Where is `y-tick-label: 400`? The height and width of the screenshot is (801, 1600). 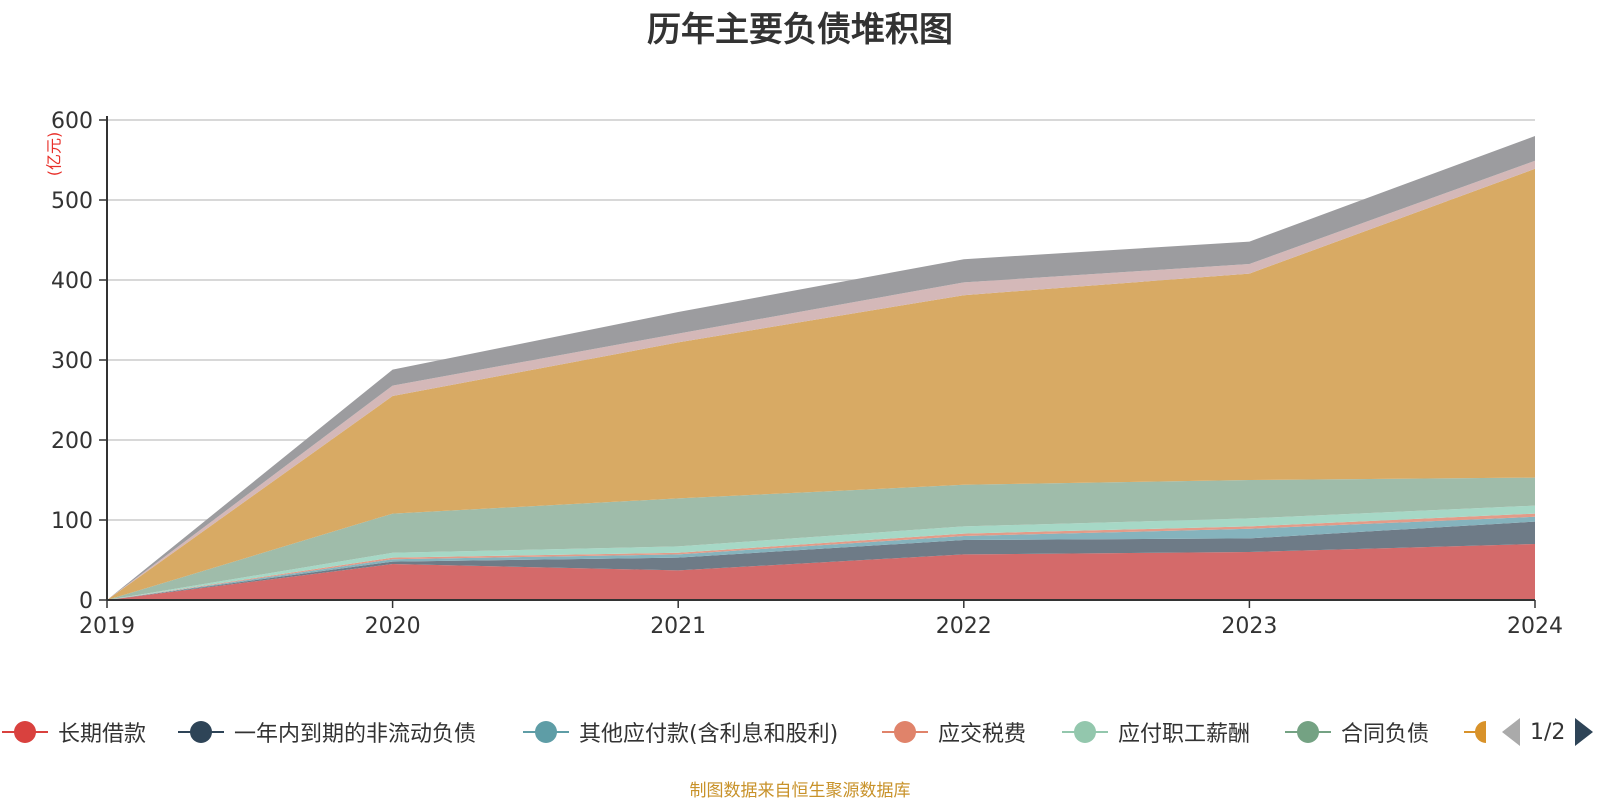
y-tick-label: 400 is located at coordinates (72, 281).